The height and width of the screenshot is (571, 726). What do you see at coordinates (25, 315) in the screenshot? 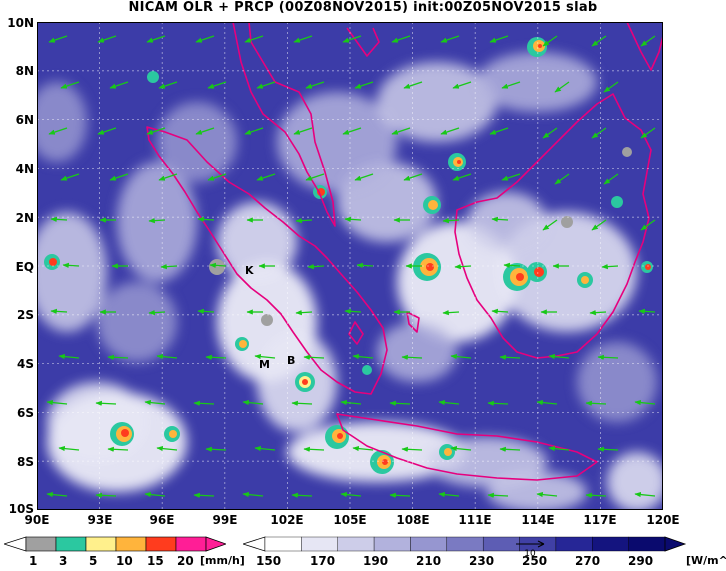
I see `y-label-2s: 2S` at bounding box center [25, 315].